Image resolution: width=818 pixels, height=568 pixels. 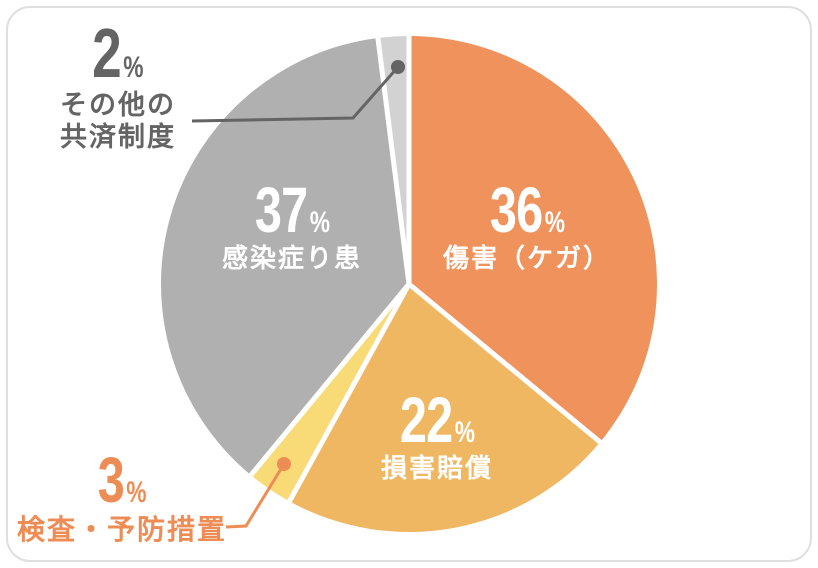 What do you see at coordinates (426, 420) in the screenshot?
I see `label-liability-value: 22` at bounding box center [426, 420].